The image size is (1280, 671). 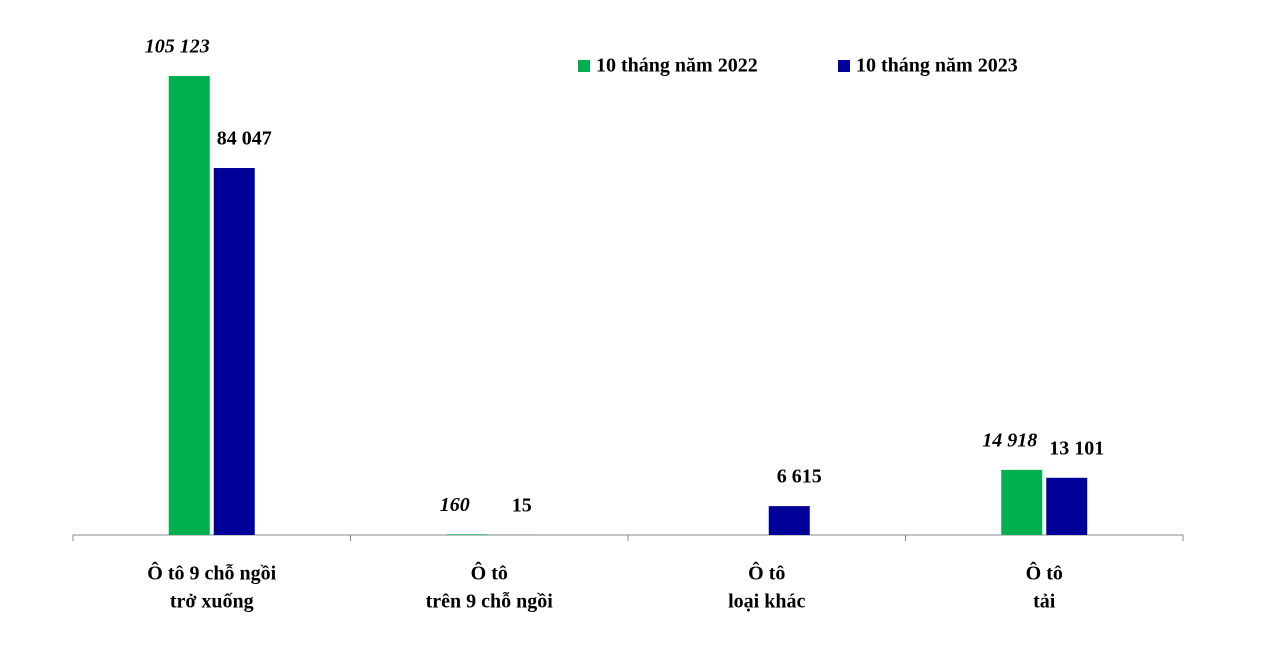 What do you see at coordinates (244, 139) in the screenshot?
I see `data-label: 84 047` at bounding box center [244, 139].